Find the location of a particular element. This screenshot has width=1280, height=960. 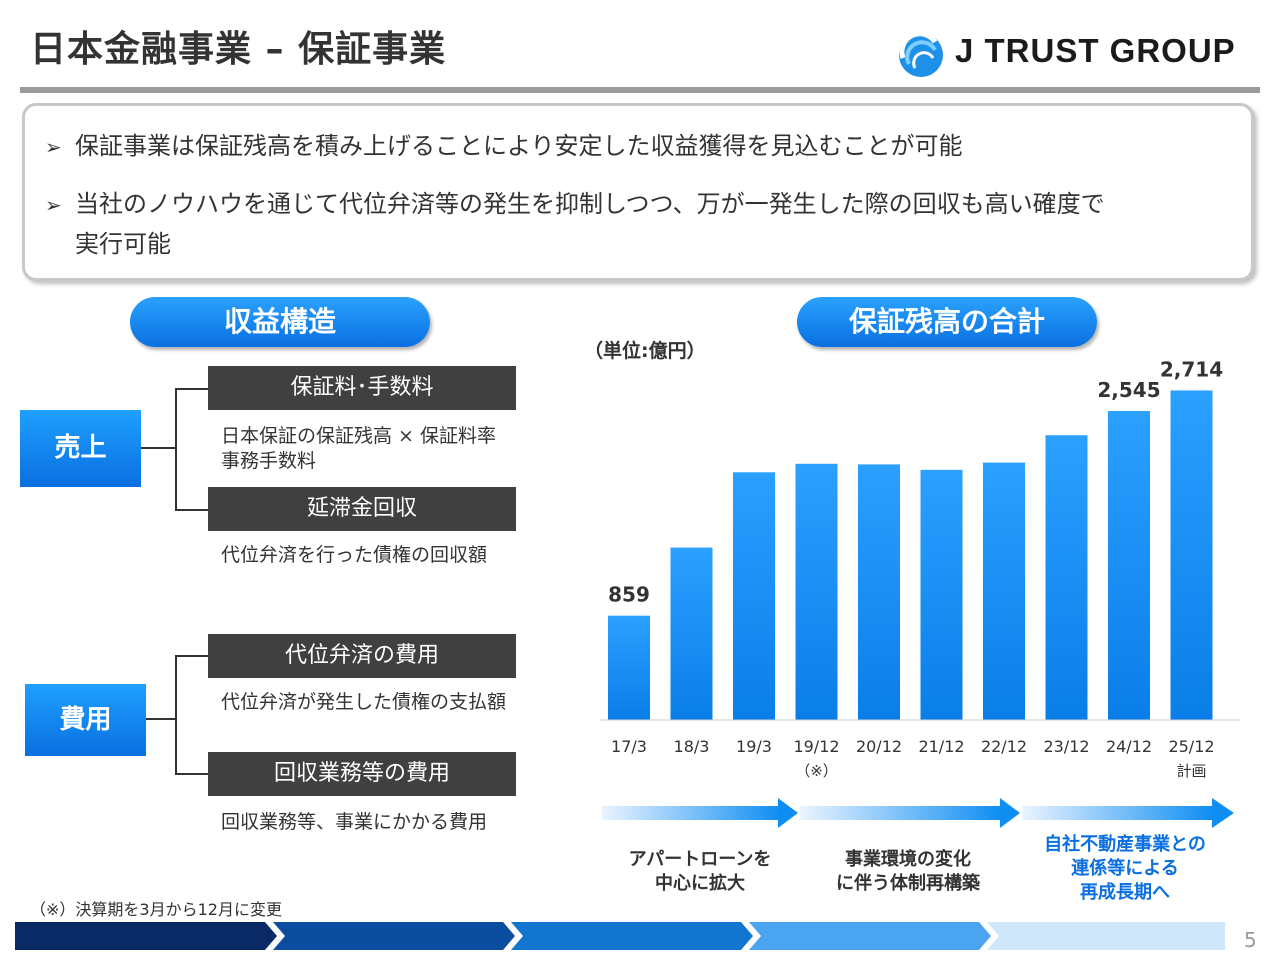

footer-chevron-bar is located at coordinates (620, 936).